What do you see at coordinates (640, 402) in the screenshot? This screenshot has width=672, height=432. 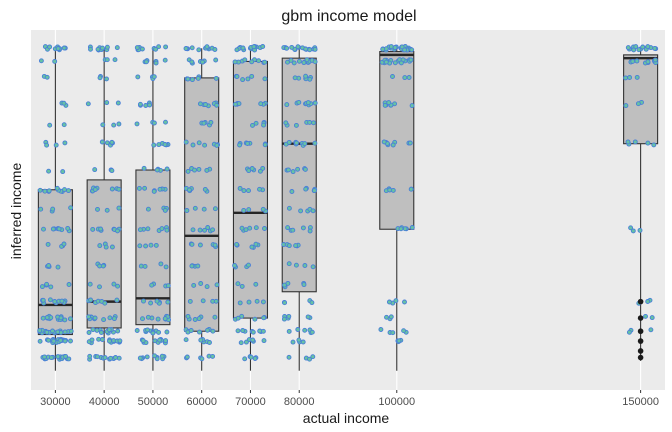 I see `x-tick-label-150000: 150000` at bounding box center [640, 402].